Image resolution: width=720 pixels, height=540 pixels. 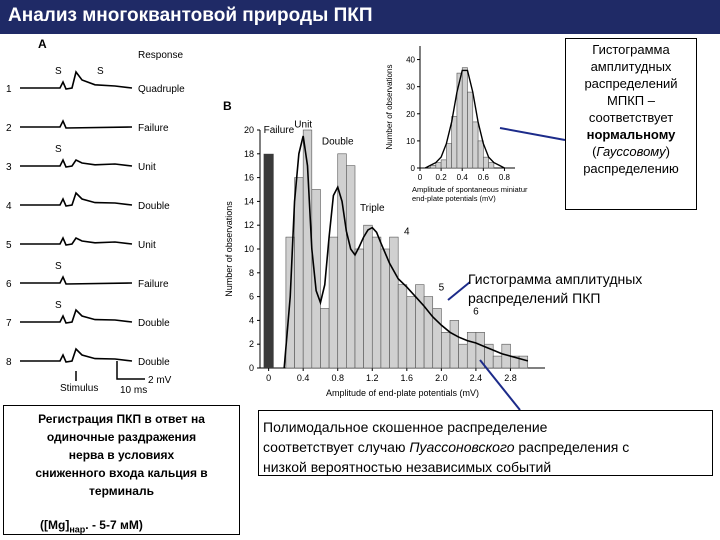 I want to click on recording-caption-line: Регистрация ПКП в ответ на, so click(x=121, y=419).